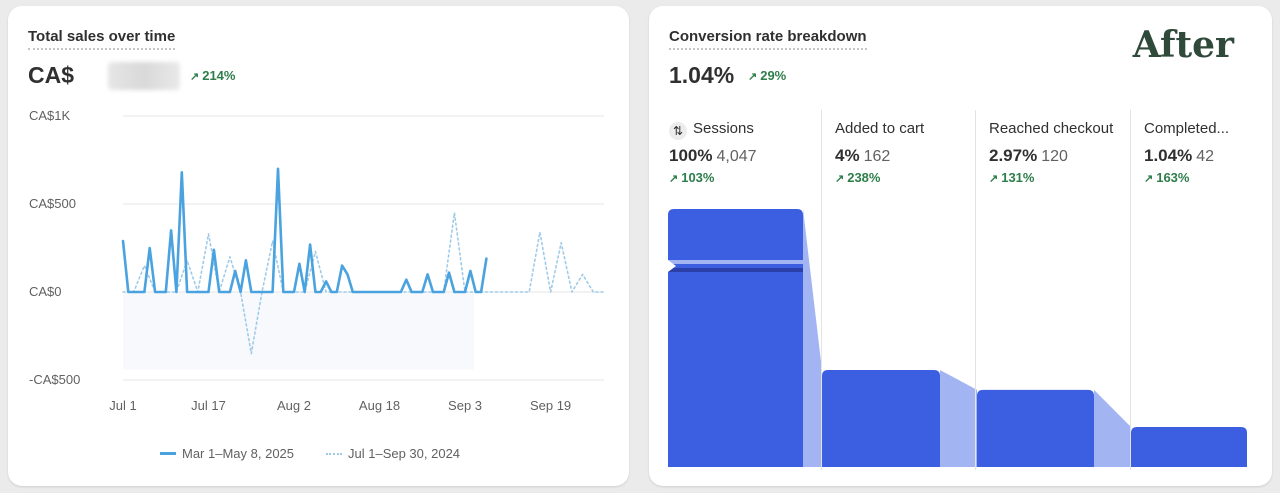 The image size is (1280, 493). Describe the element at coordinates (1012, 177) in the screenshot. I see `step-change: ↗ 131%` at that location.